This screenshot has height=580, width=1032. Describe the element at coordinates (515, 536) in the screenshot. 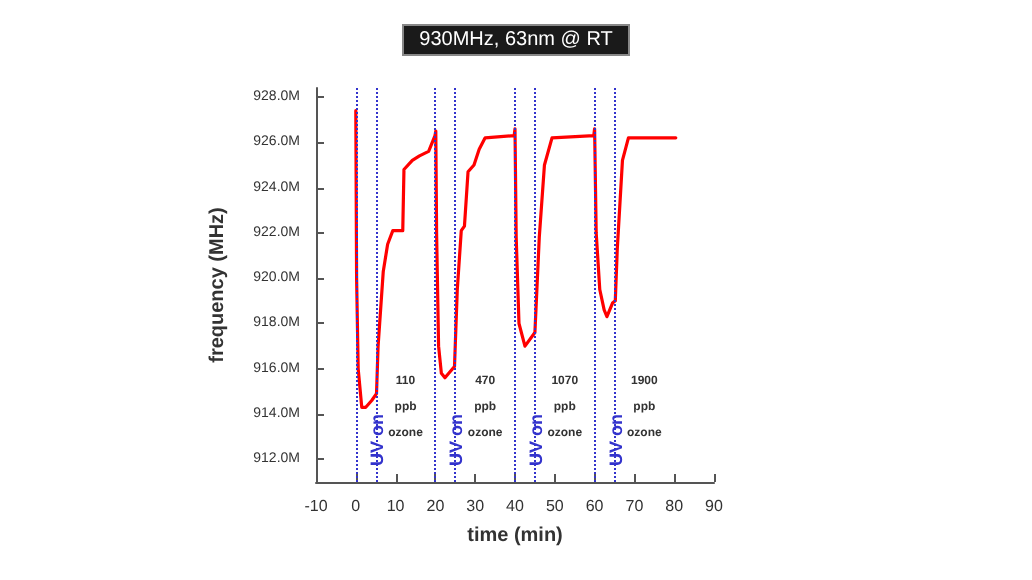

I see `x-axis-title: time (min)` at that location.